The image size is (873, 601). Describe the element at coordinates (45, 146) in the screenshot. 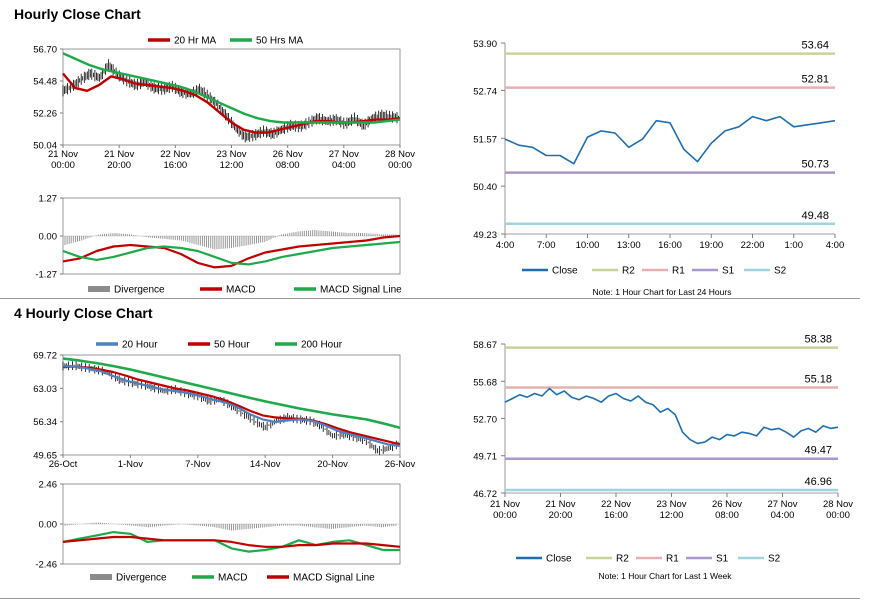

I see `y-tick-label: 50.04` at that location.